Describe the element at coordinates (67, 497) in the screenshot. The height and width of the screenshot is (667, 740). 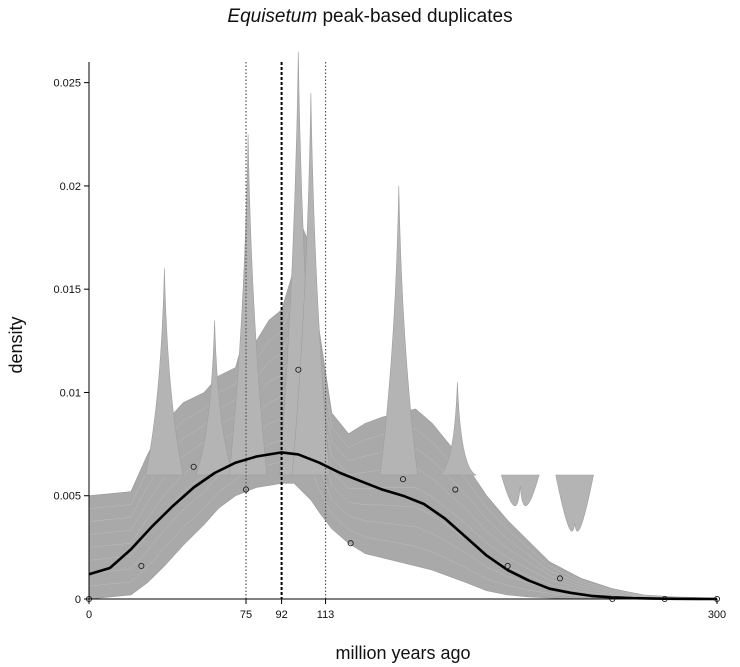
I see `y-tick-label: 0.005` at that location.